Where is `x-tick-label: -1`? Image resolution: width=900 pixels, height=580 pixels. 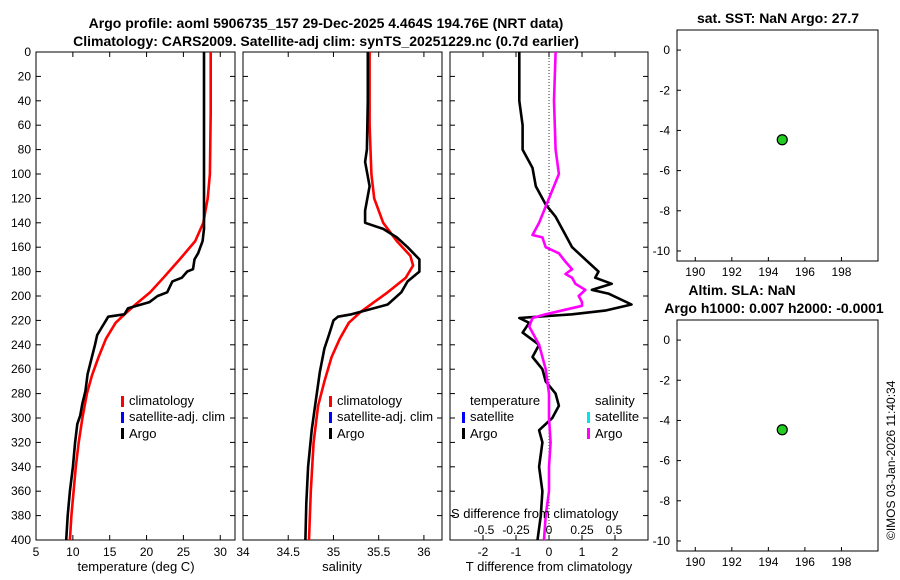
x-tick-label: -1 is located at coordinates (516, 552).